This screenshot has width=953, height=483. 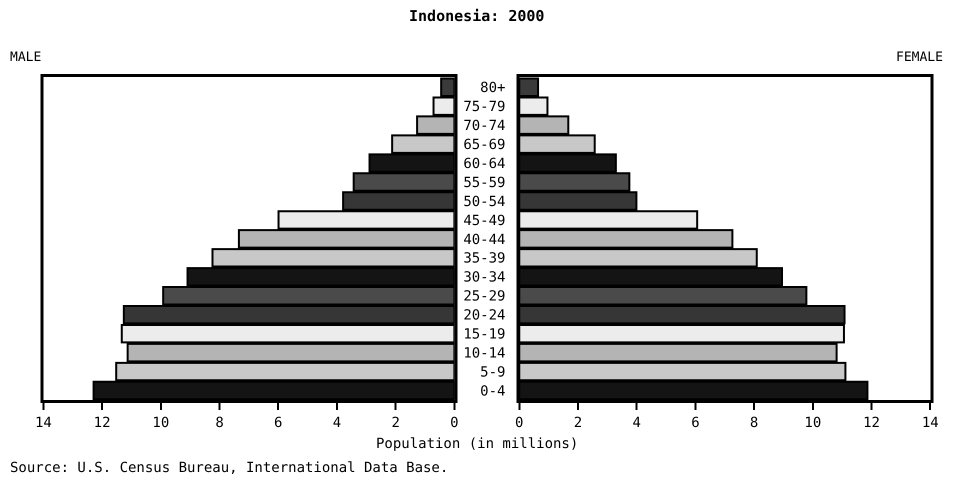 I want to click on y-tick-label: 0-4, so click(x=493, y=391).